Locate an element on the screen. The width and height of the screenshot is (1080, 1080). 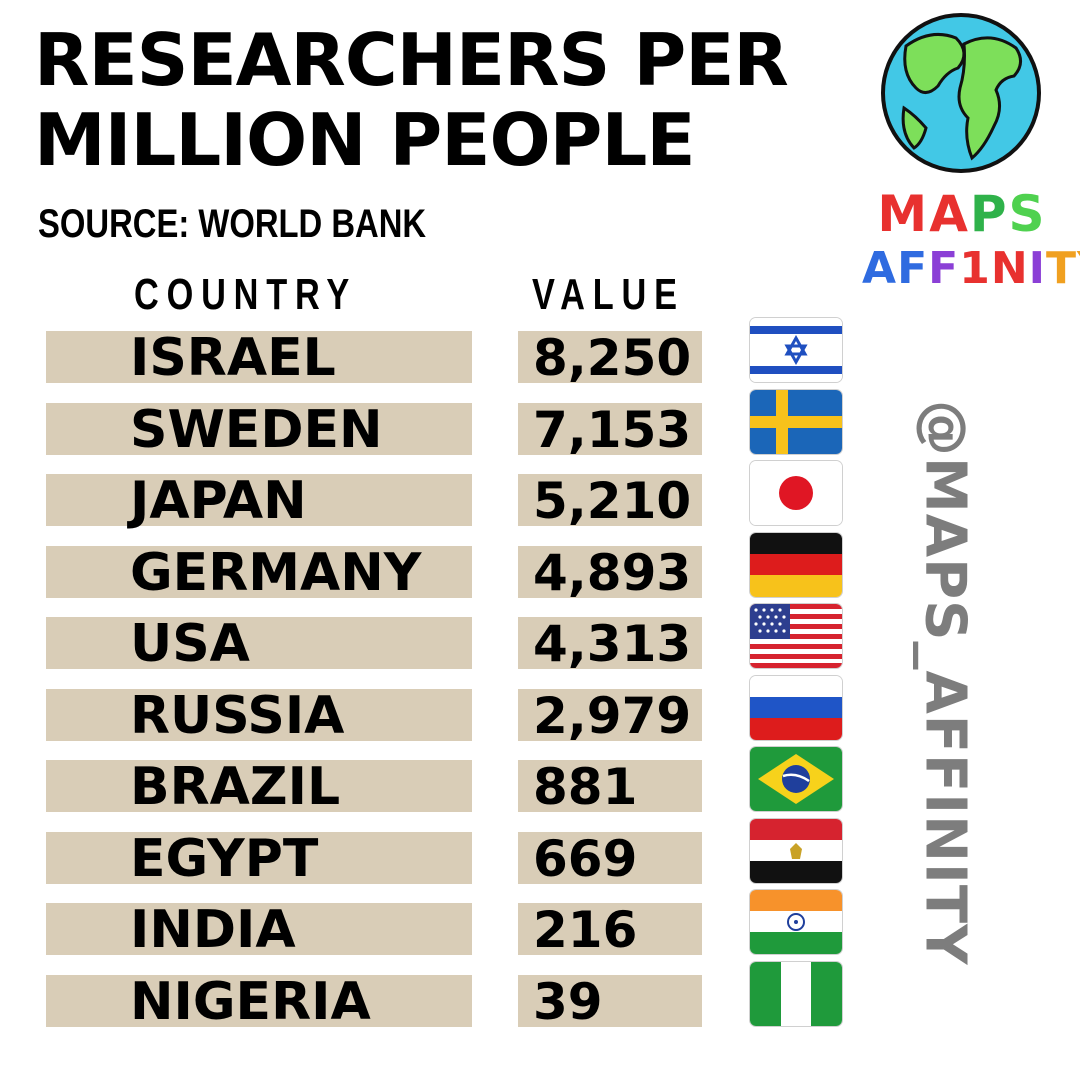
country-value: 8,250 is located at coordinates (612, 358).